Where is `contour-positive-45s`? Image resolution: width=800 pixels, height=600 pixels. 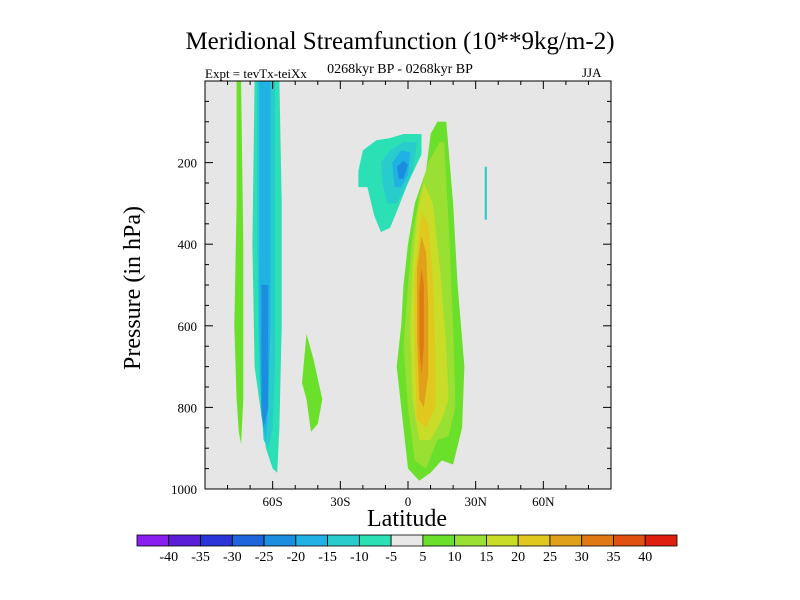
contour-positive-45s is located at coordinates (312, 383).